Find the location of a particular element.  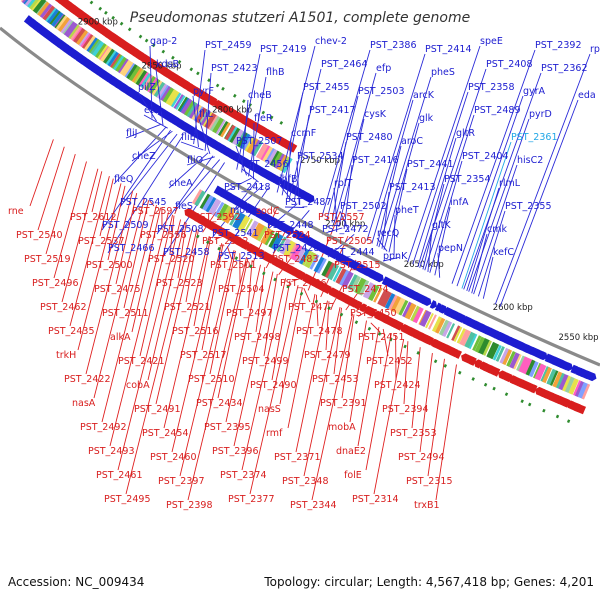

gene-label-reverse: PST_2395 is located at coordinates (227, 427).